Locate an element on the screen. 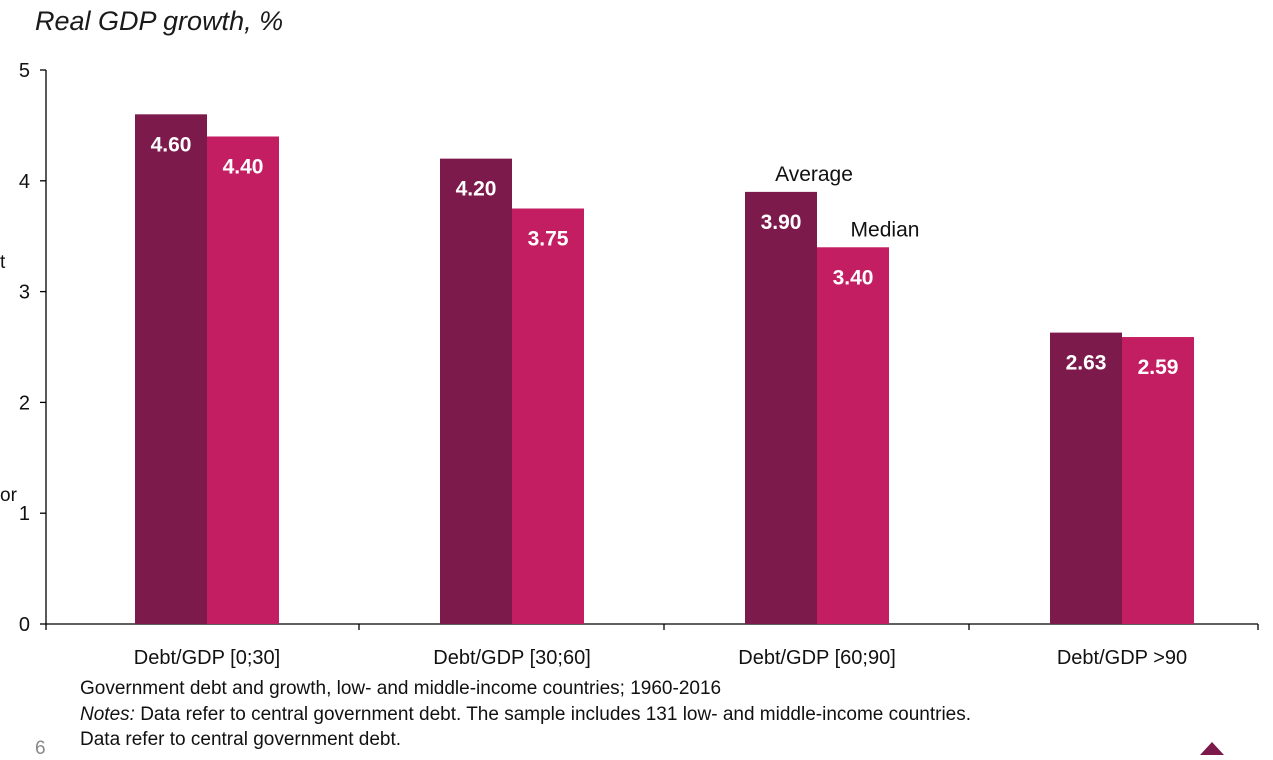 This screenshot has height=760, width=1273. page-number: 6 is located at coordinates (40, 748).